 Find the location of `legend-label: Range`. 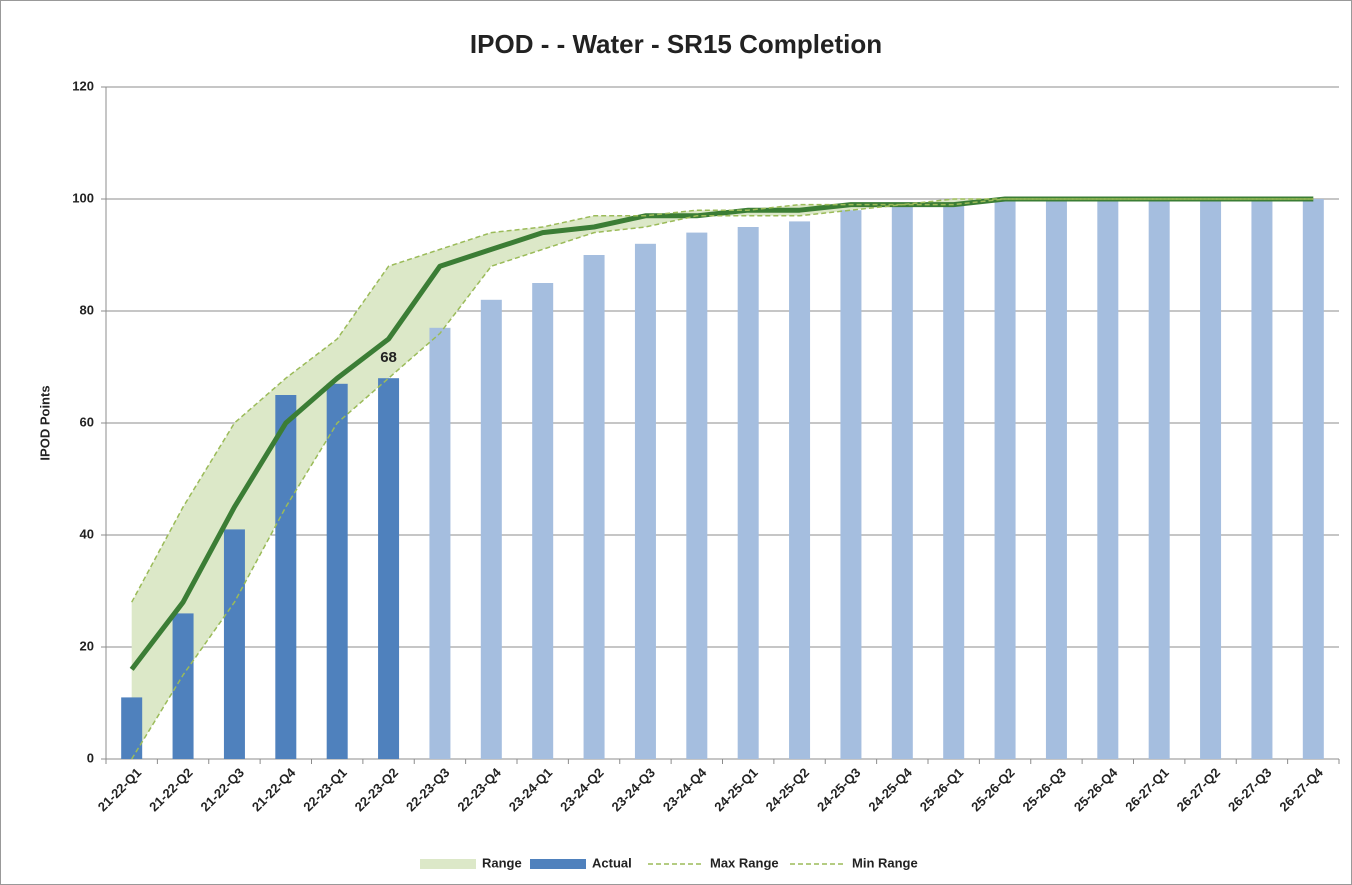

legend-label: Range is located at coordinates (502, 862).